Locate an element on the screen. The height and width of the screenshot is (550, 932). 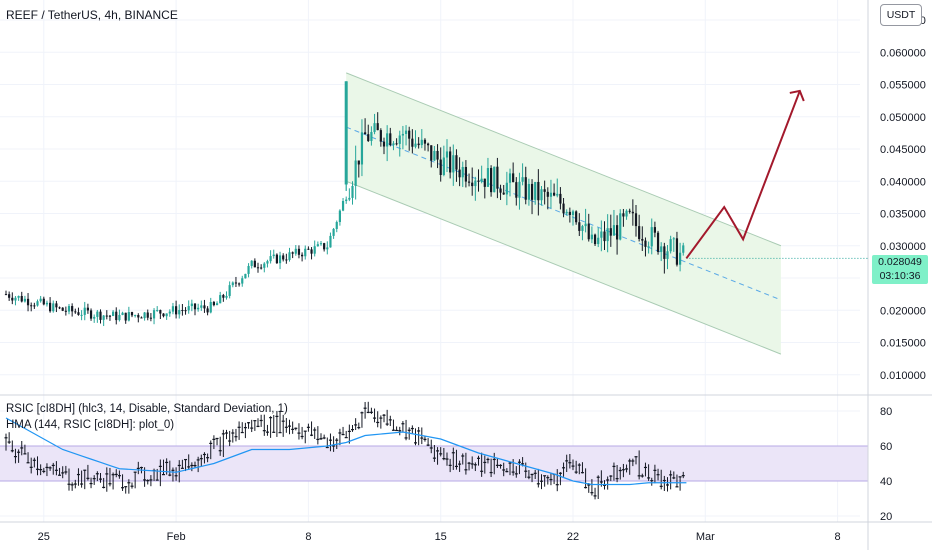
price-tick-label: 0.035000 is located at coordinates (903, 215).